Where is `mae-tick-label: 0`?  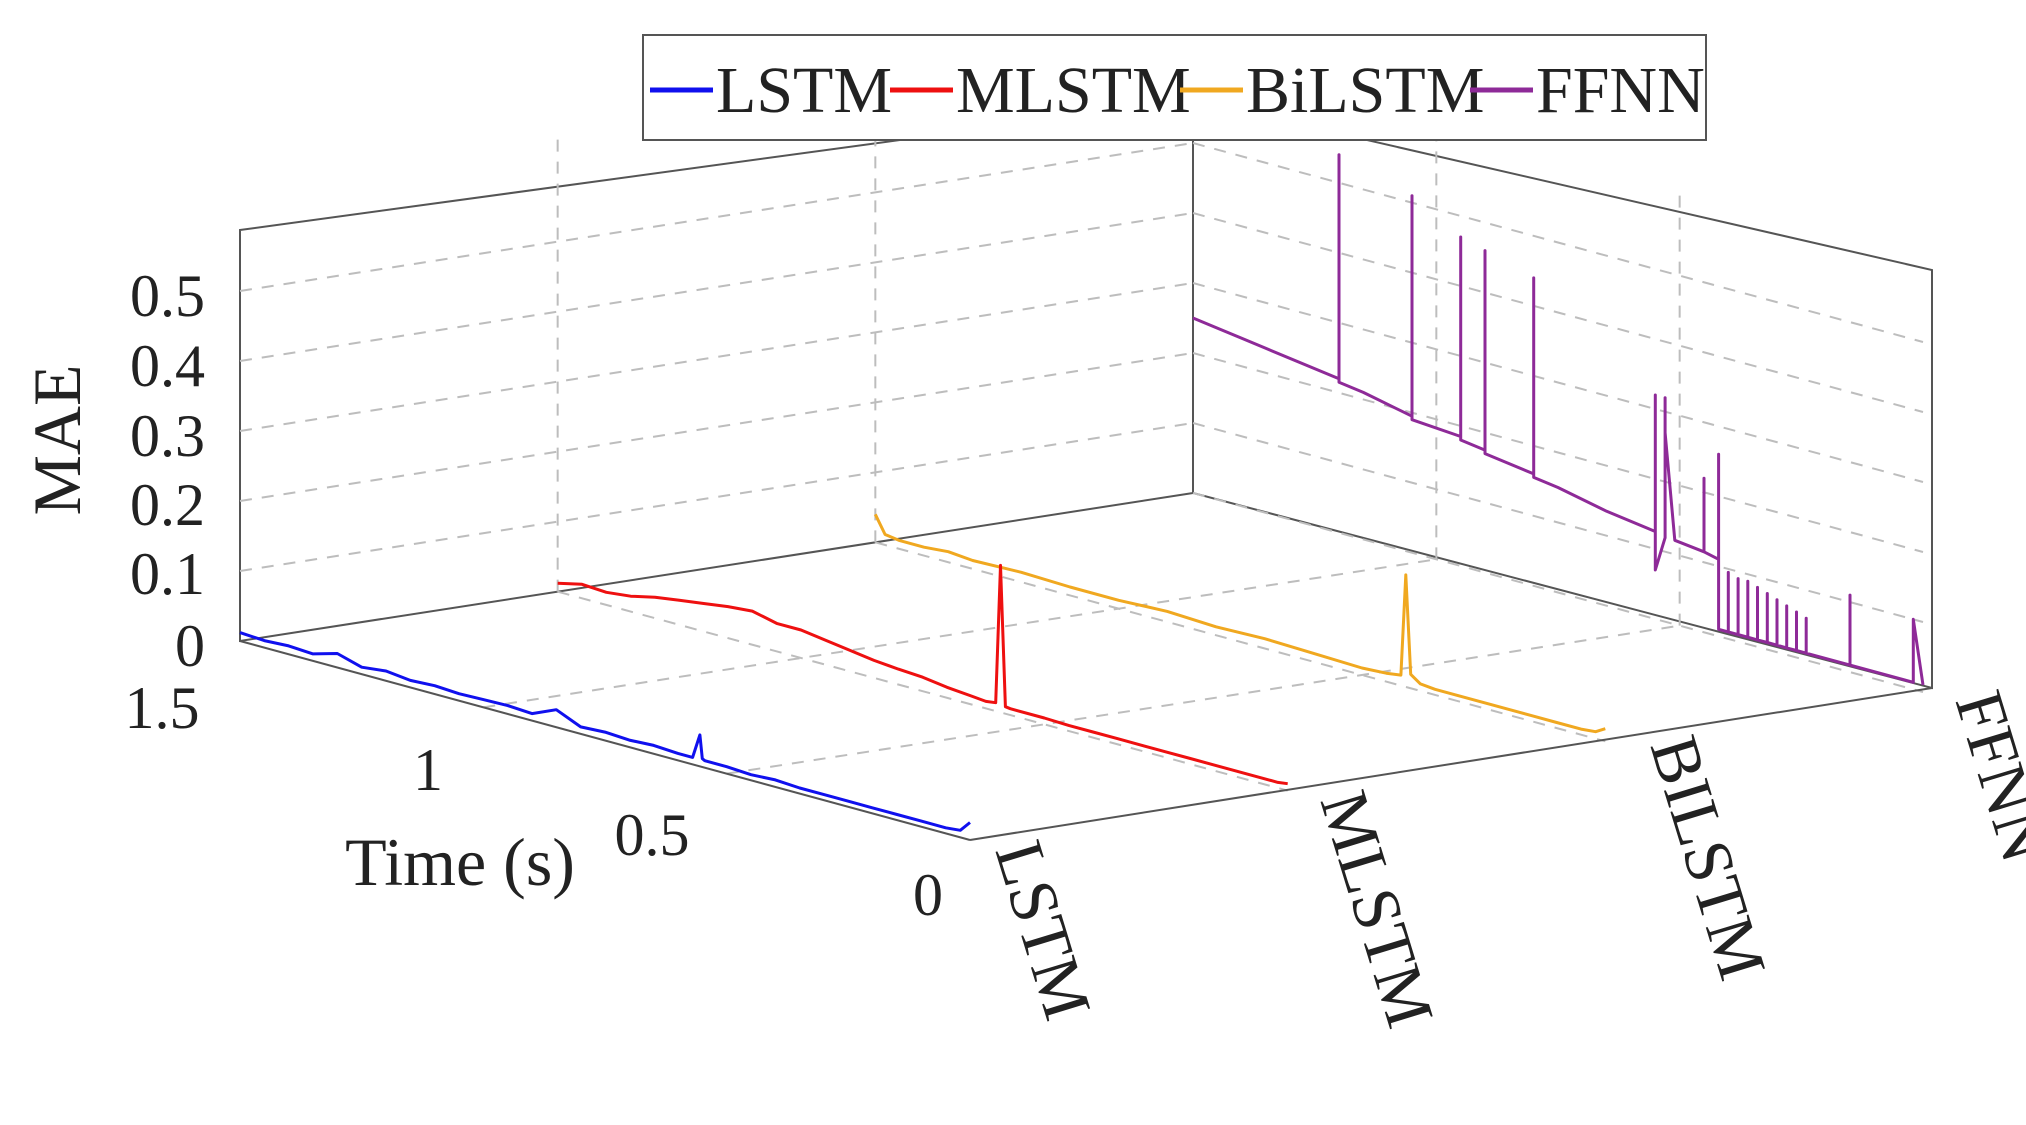
mae-tick-label: 0 is located at coordinates (190, 646).